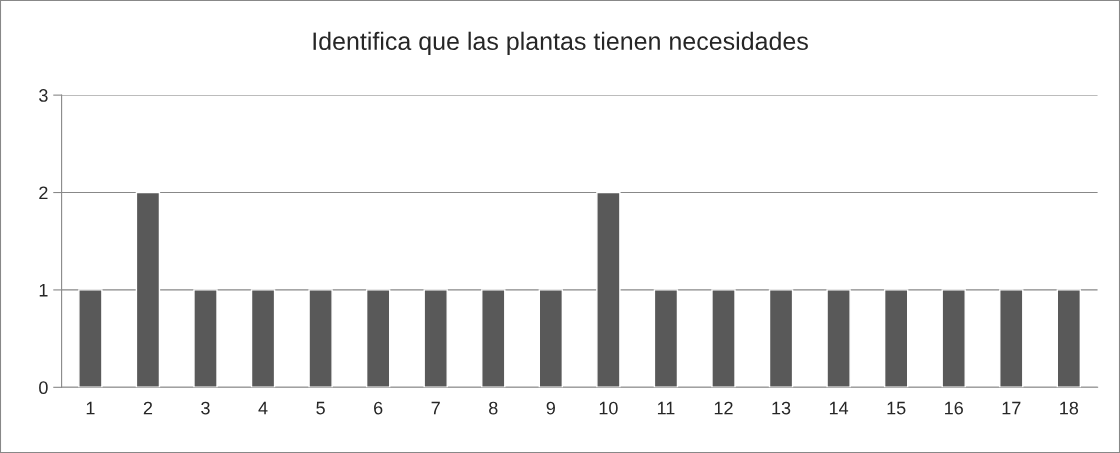  I want to click on x-tick-label: 10, so click(608, 408).